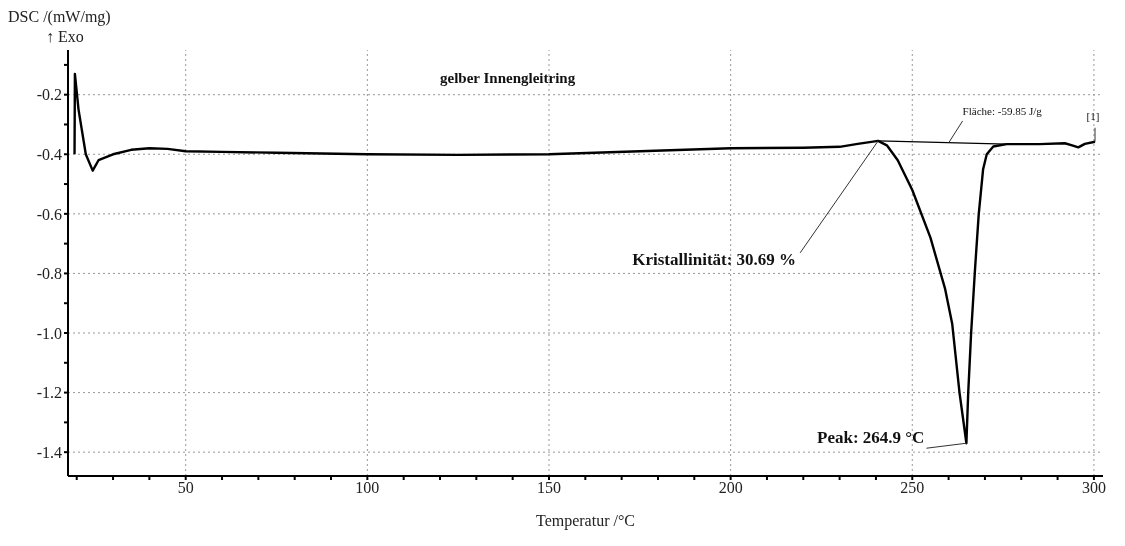  I want to click on x-tick-label: 250, so click(912, 488).